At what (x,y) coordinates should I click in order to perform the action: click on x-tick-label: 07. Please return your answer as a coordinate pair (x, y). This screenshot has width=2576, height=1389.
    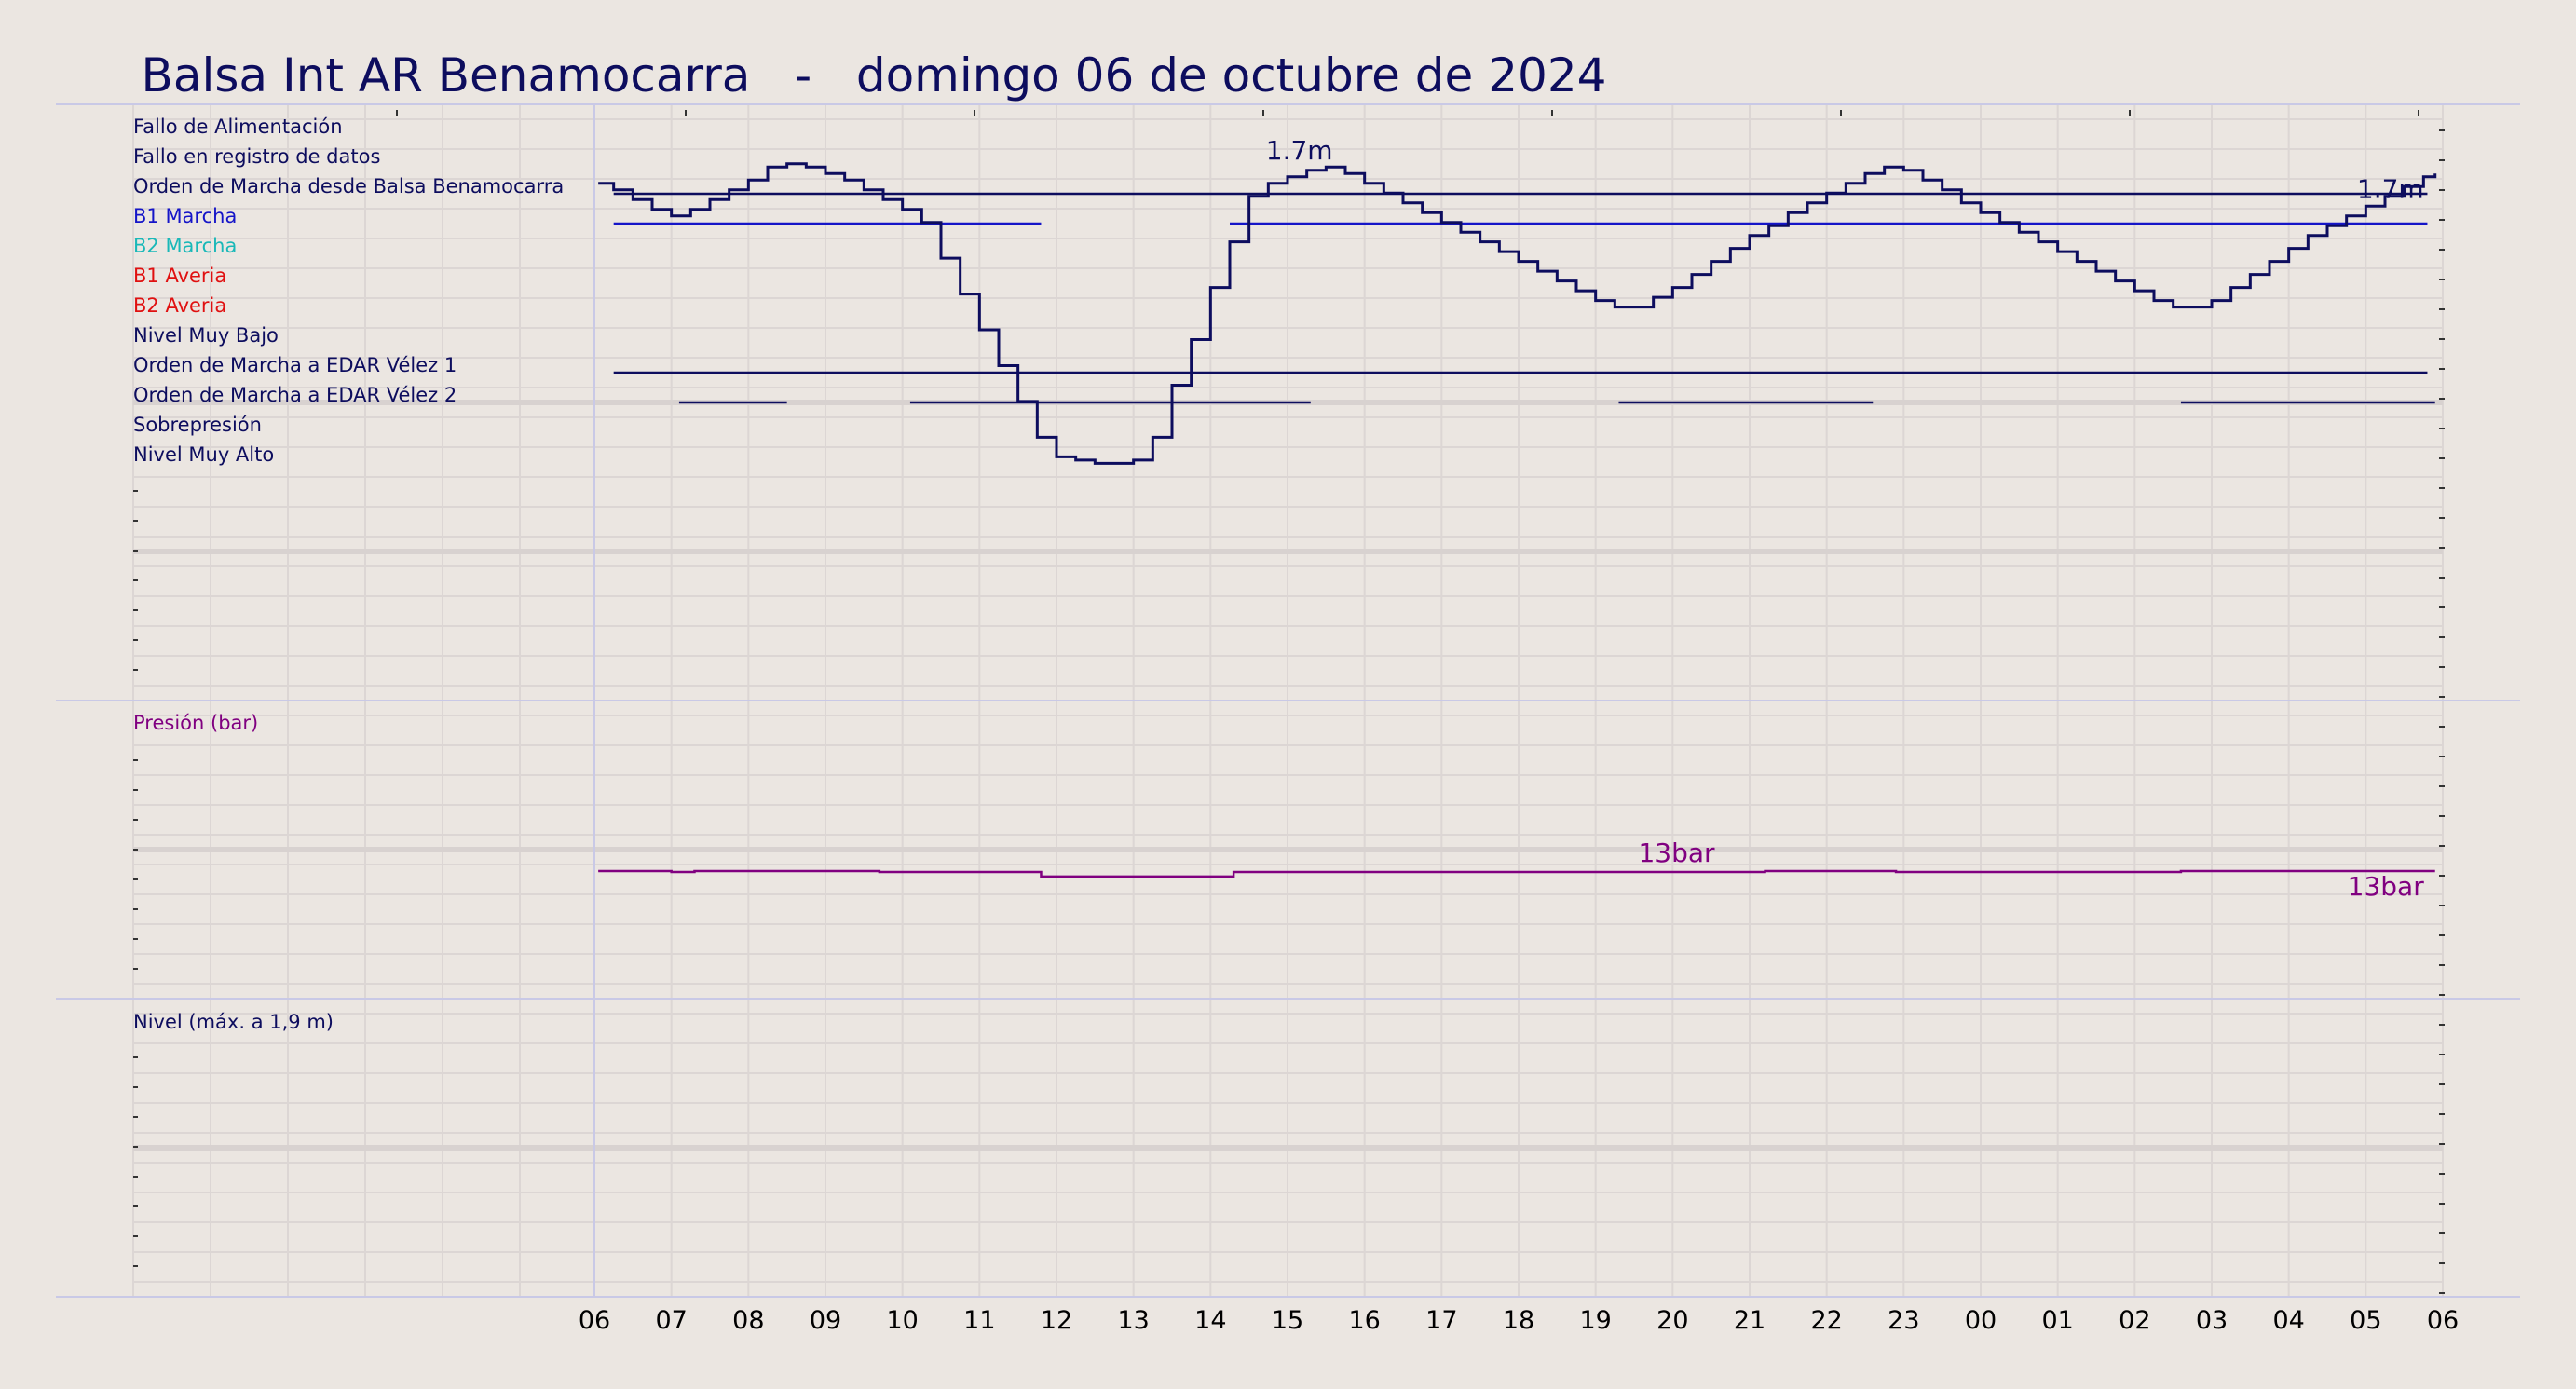
    Looking at the image, I should click on (671, 1320).